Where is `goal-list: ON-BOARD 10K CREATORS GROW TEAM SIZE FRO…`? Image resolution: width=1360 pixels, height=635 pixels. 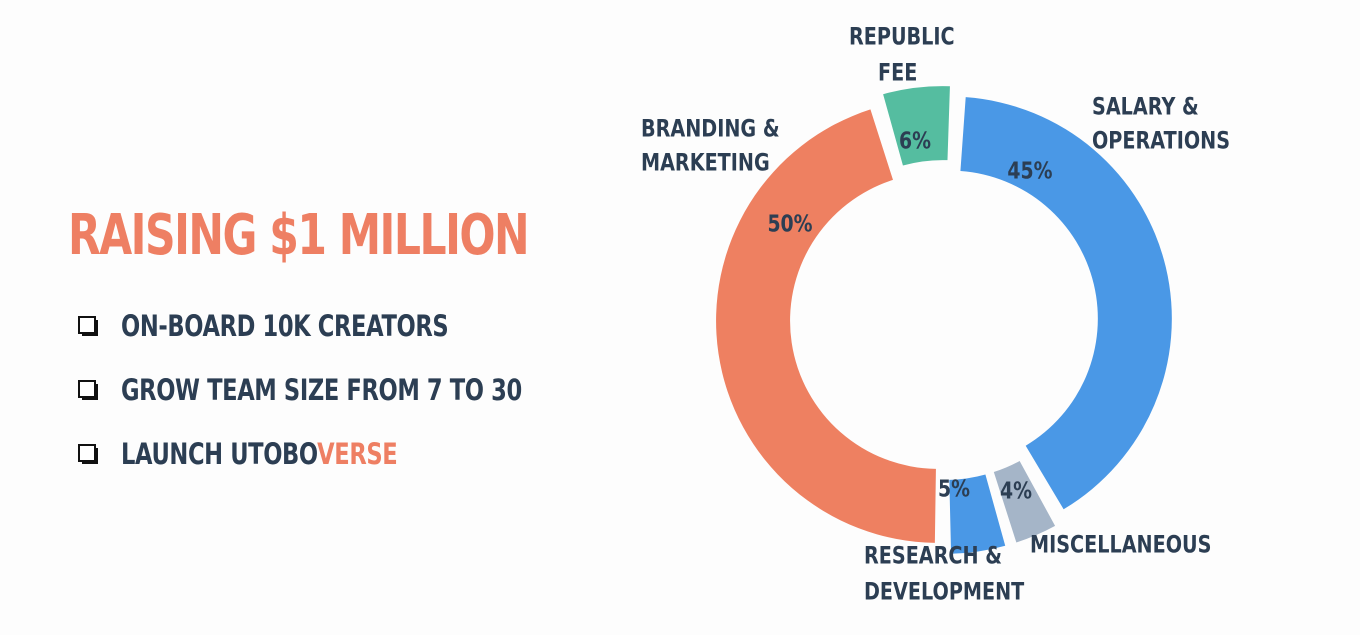
goal-list: ON-BOARD 10K CREATORS GROW TEAM SIZE FRO… is located at coordinates (356, 390).